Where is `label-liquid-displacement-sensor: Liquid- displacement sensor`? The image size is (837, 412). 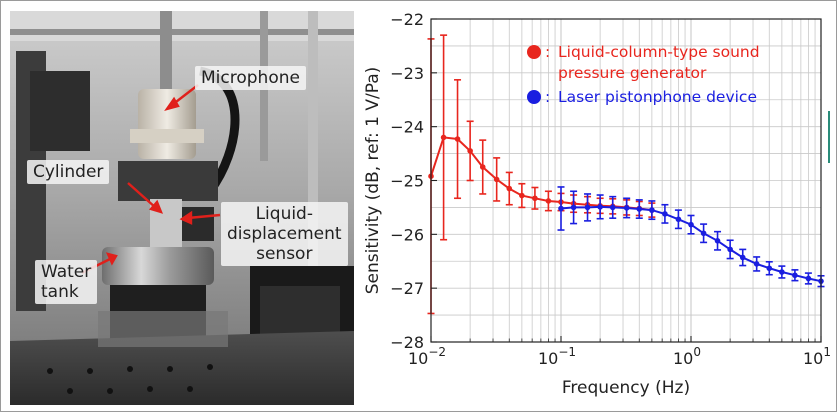
label-liquid-displacement-sensor: Liquid- displacement sensor is located at coordinates (284, 234).